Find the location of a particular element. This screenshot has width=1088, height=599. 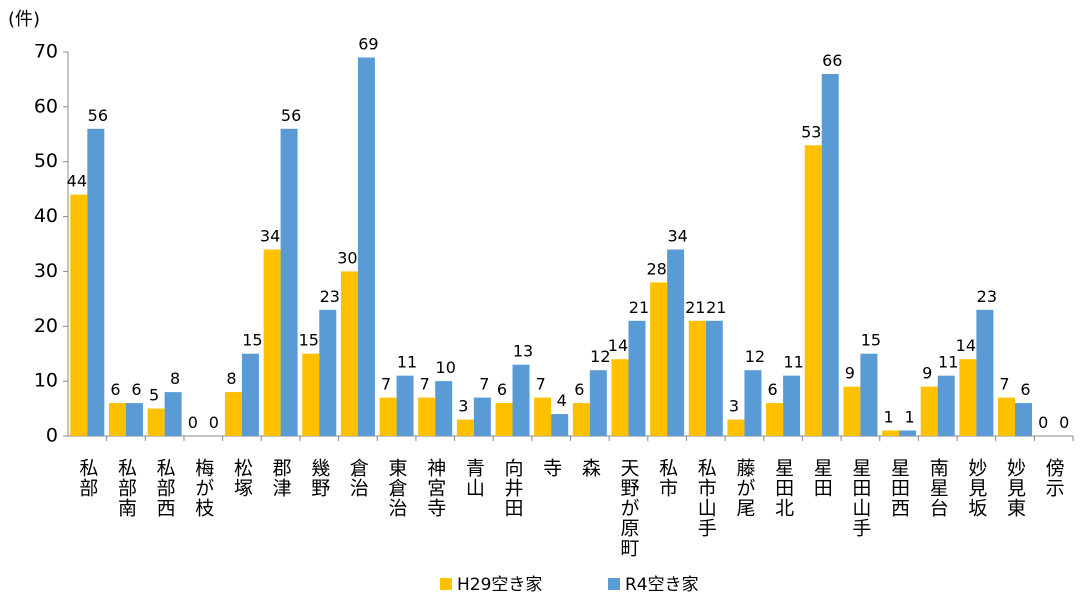

data-label: 4 is located at coordinates (562, 400).